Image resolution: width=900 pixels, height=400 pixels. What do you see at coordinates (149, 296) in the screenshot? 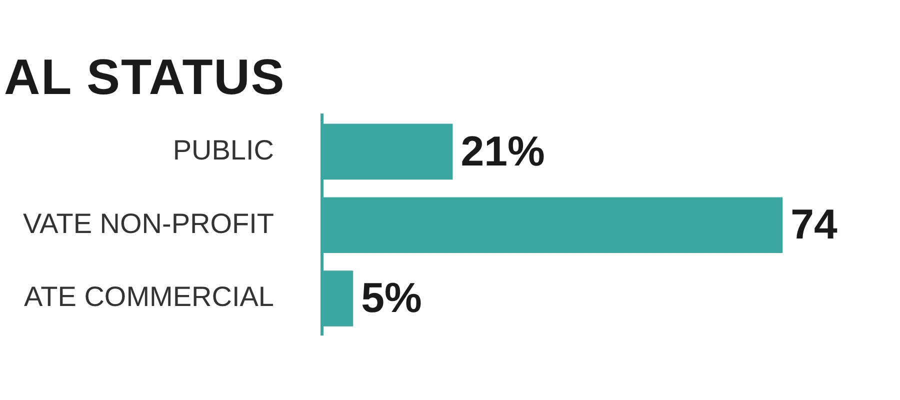
I see `y-tick-label: ATE COMMERCIAL` at bounding box center [149, 296].